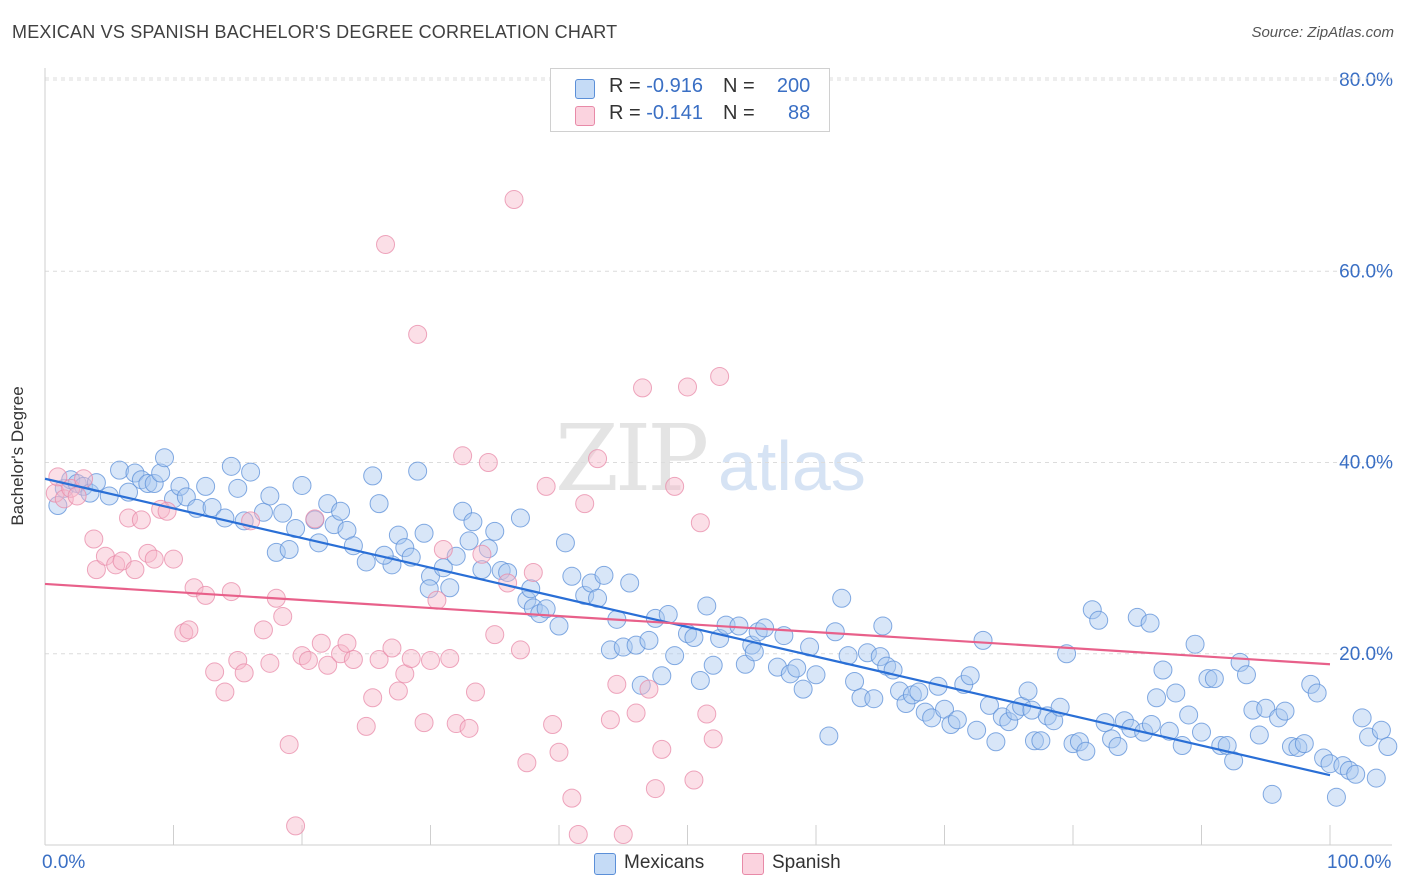 The width and height of the screenshot is (1406, 892). What do you see at coordinates (630, 458) in the screenshot?
I see `watermark-zip: ZIP` at bounding box center [630, 458].